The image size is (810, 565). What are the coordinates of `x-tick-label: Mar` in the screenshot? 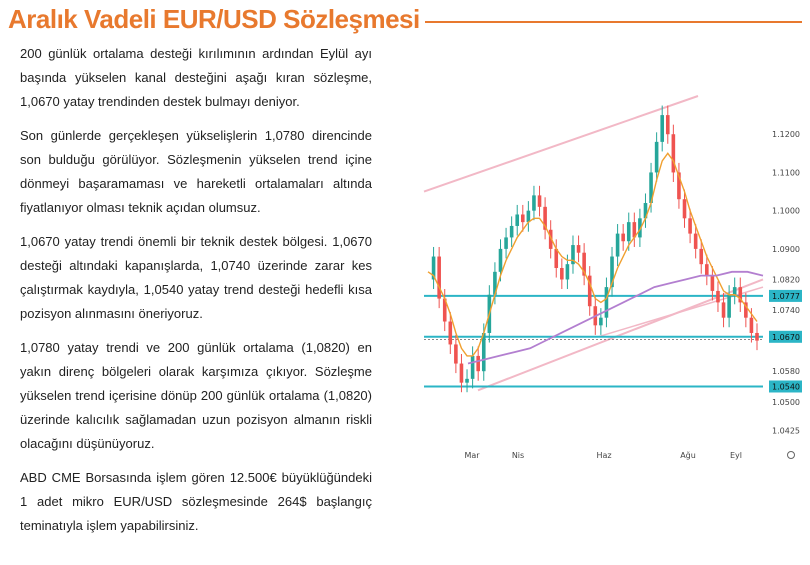 It's located at (472, 455).